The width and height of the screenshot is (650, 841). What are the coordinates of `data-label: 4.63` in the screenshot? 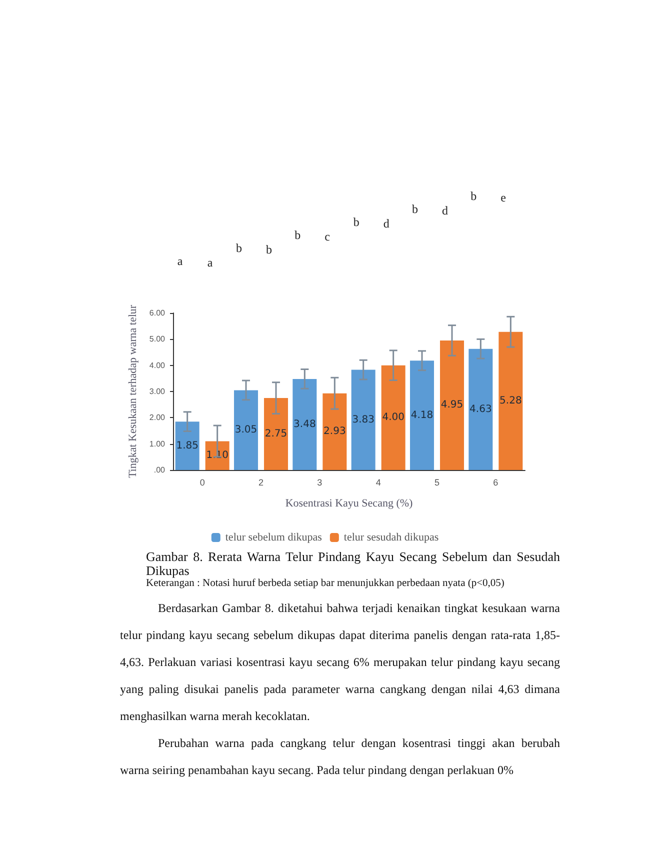 It's located at (481, 409).